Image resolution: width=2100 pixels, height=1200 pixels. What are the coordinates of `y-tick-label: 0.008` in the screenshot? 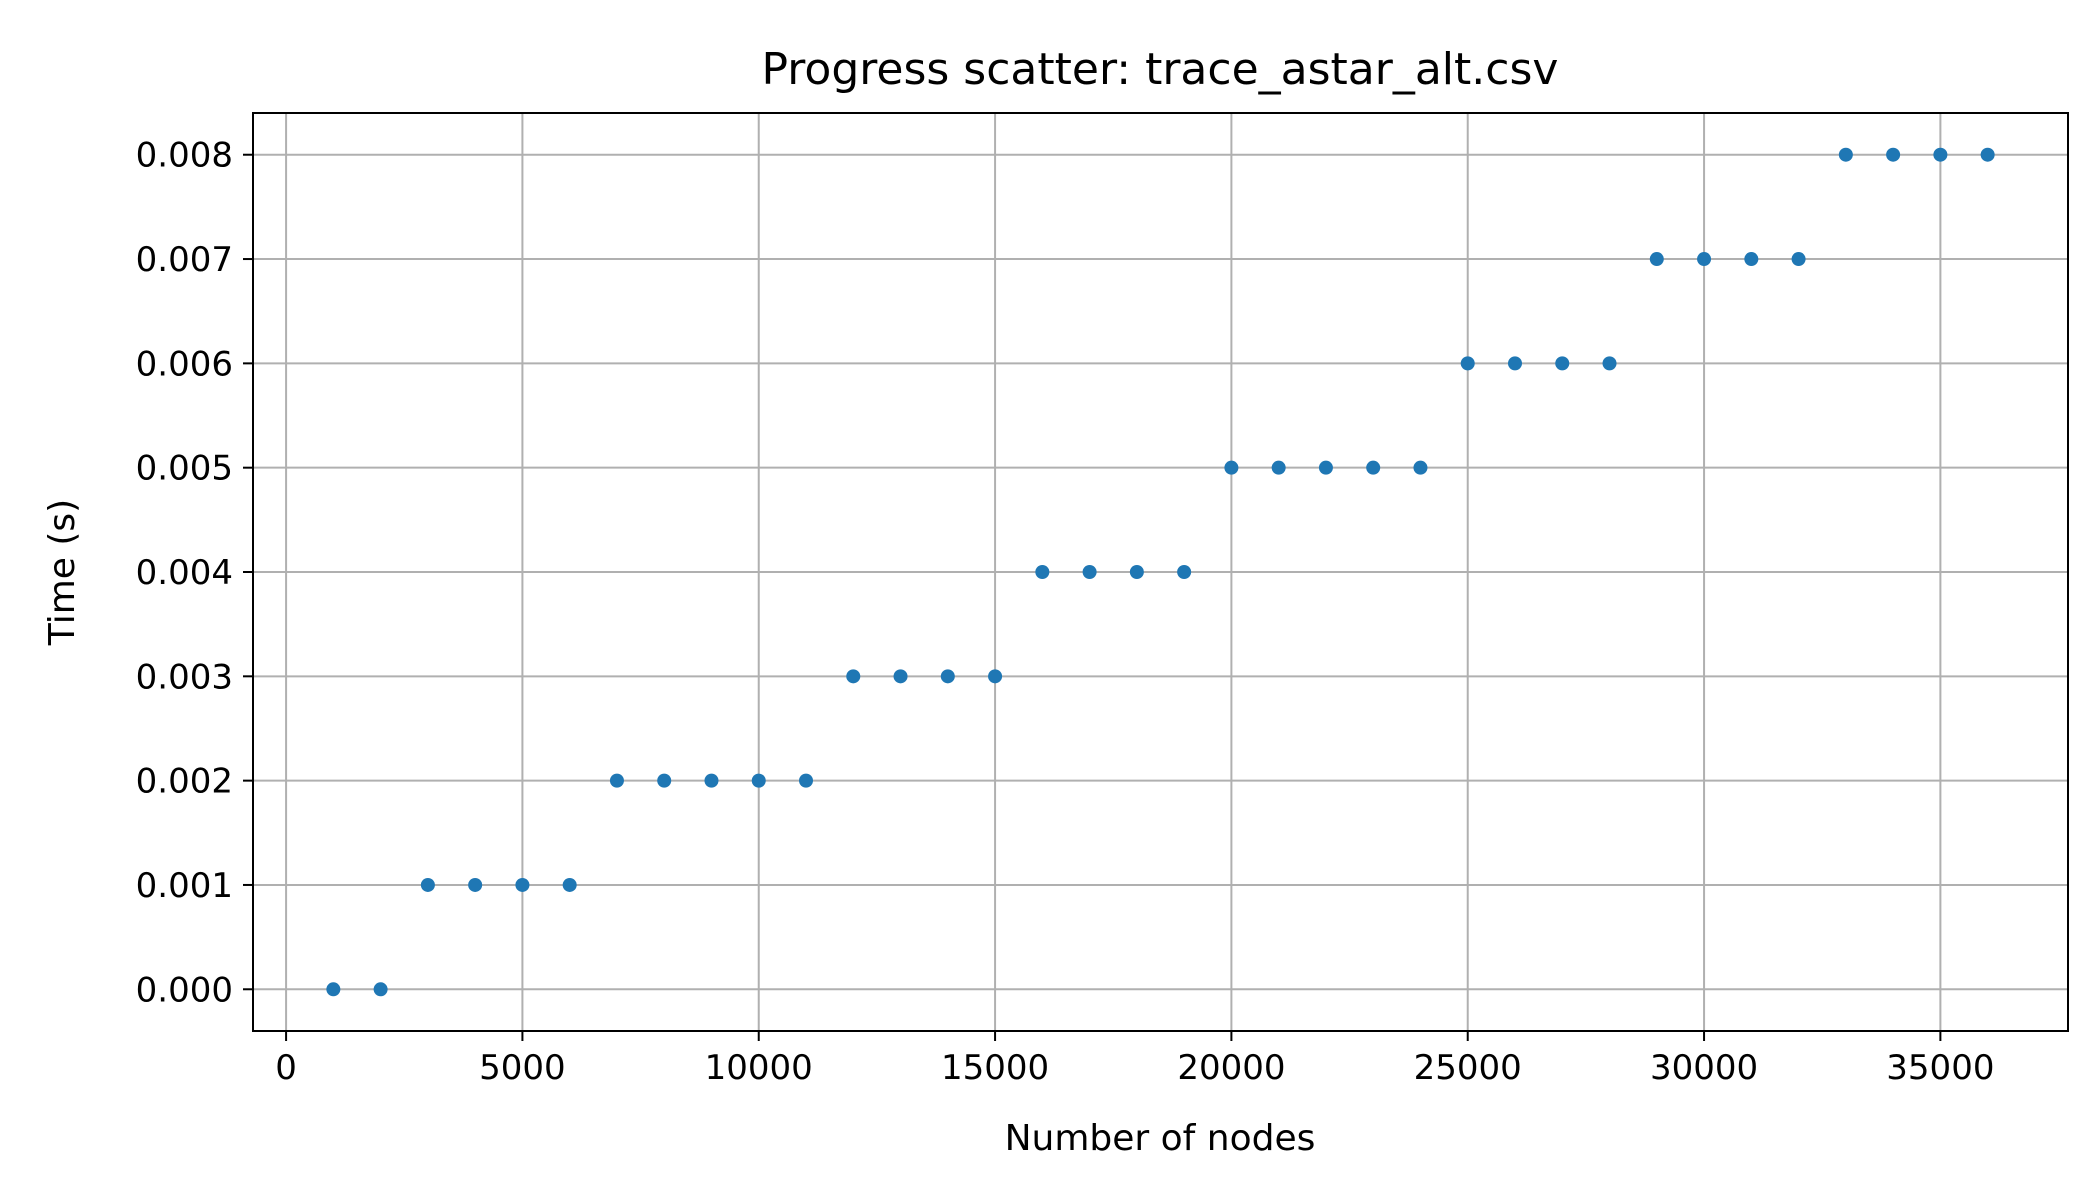 It's located at (184, 156).